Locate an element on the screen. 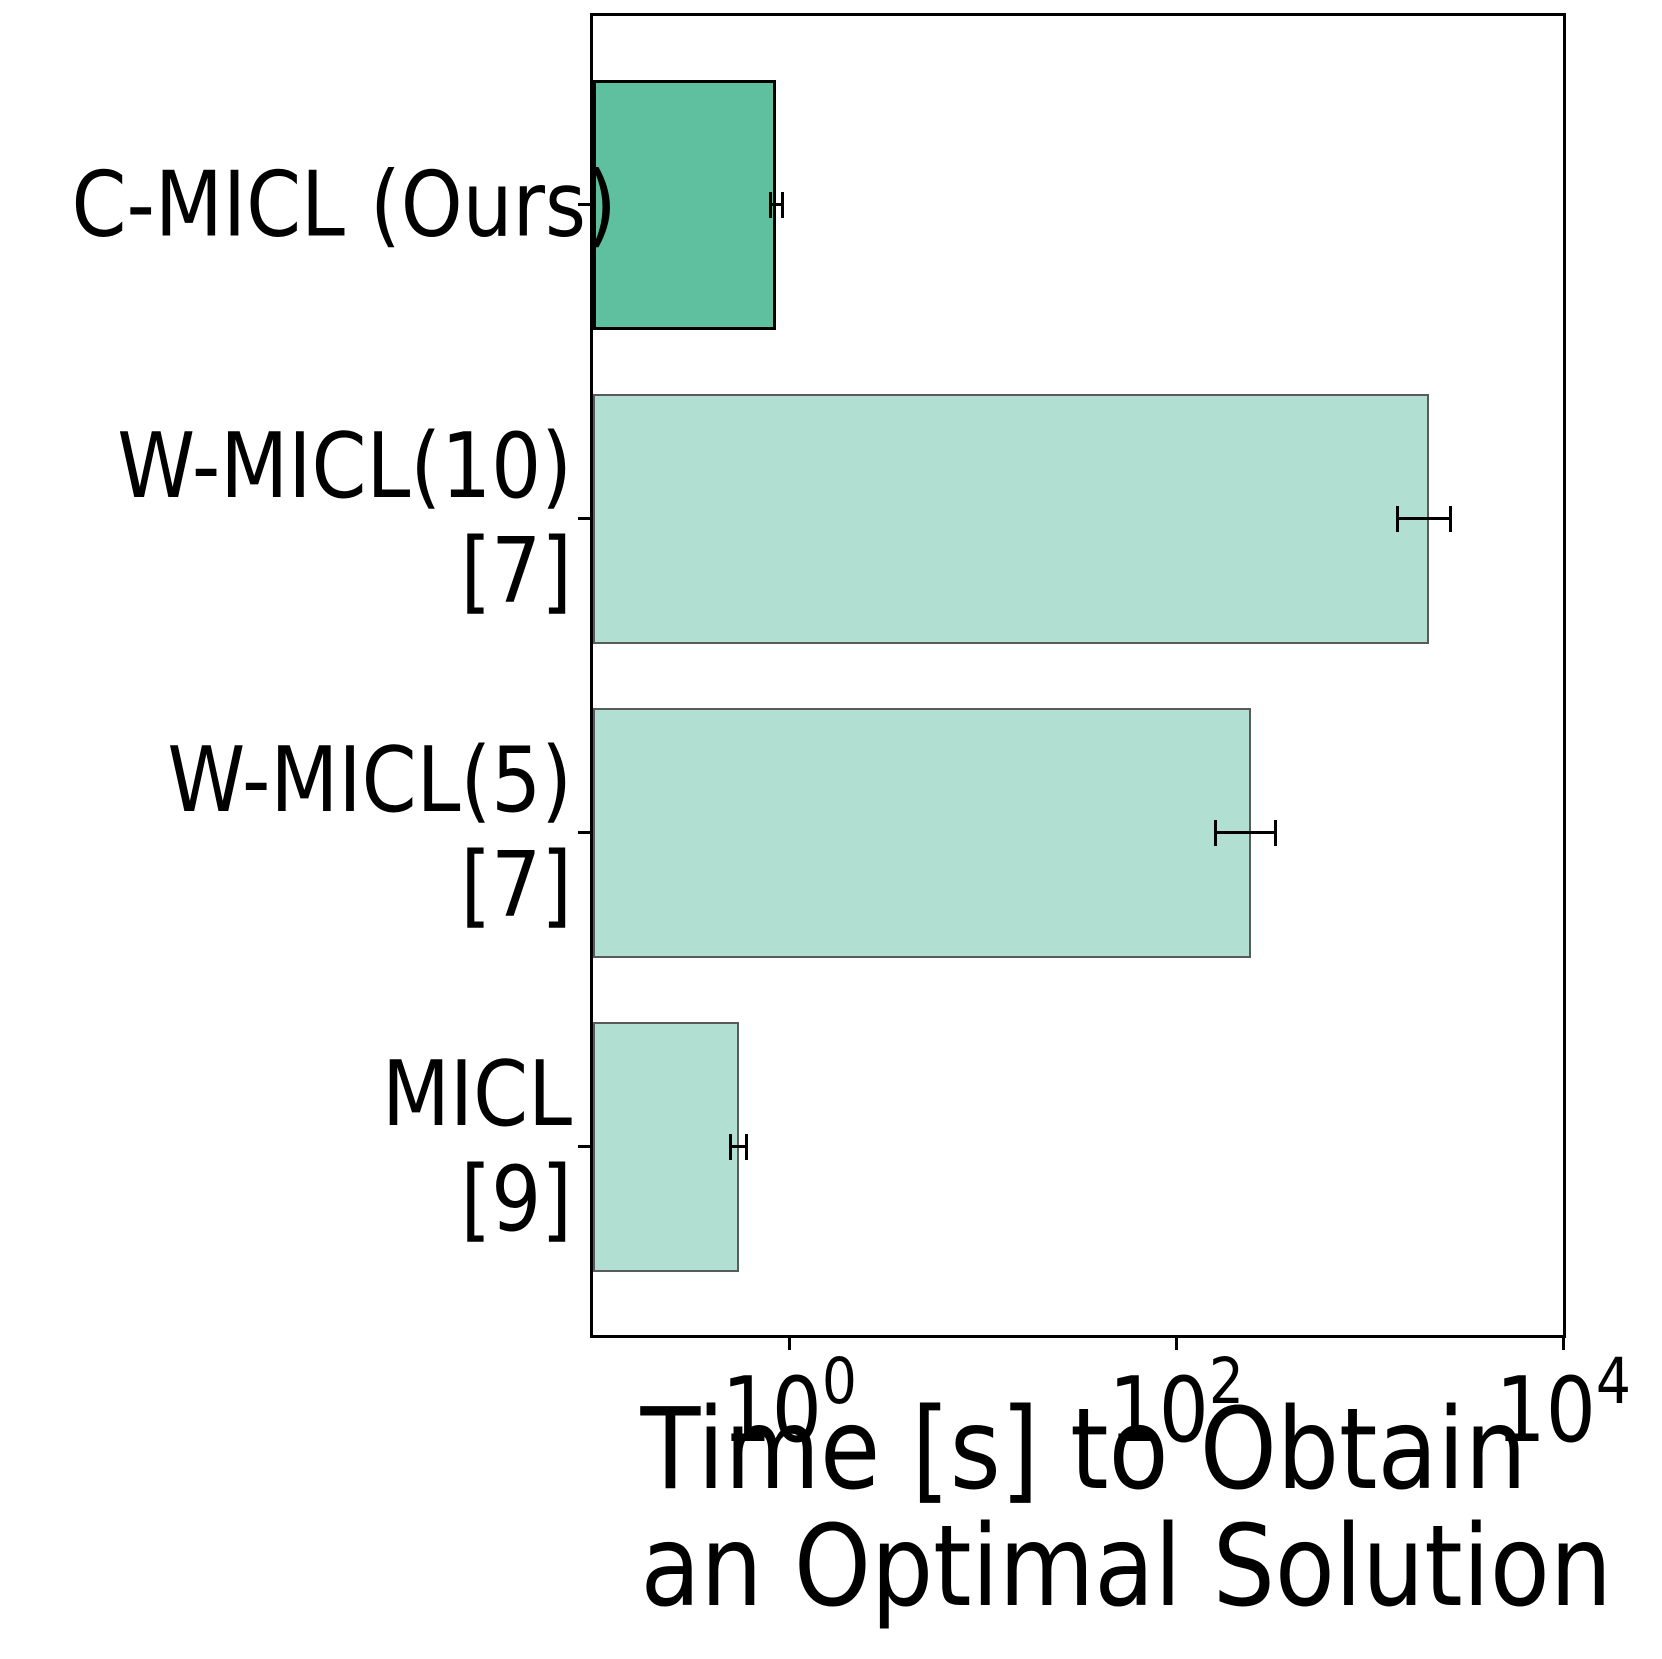  y-tick-label-micl-line1: MICL is located at coordinates (476, 1094).